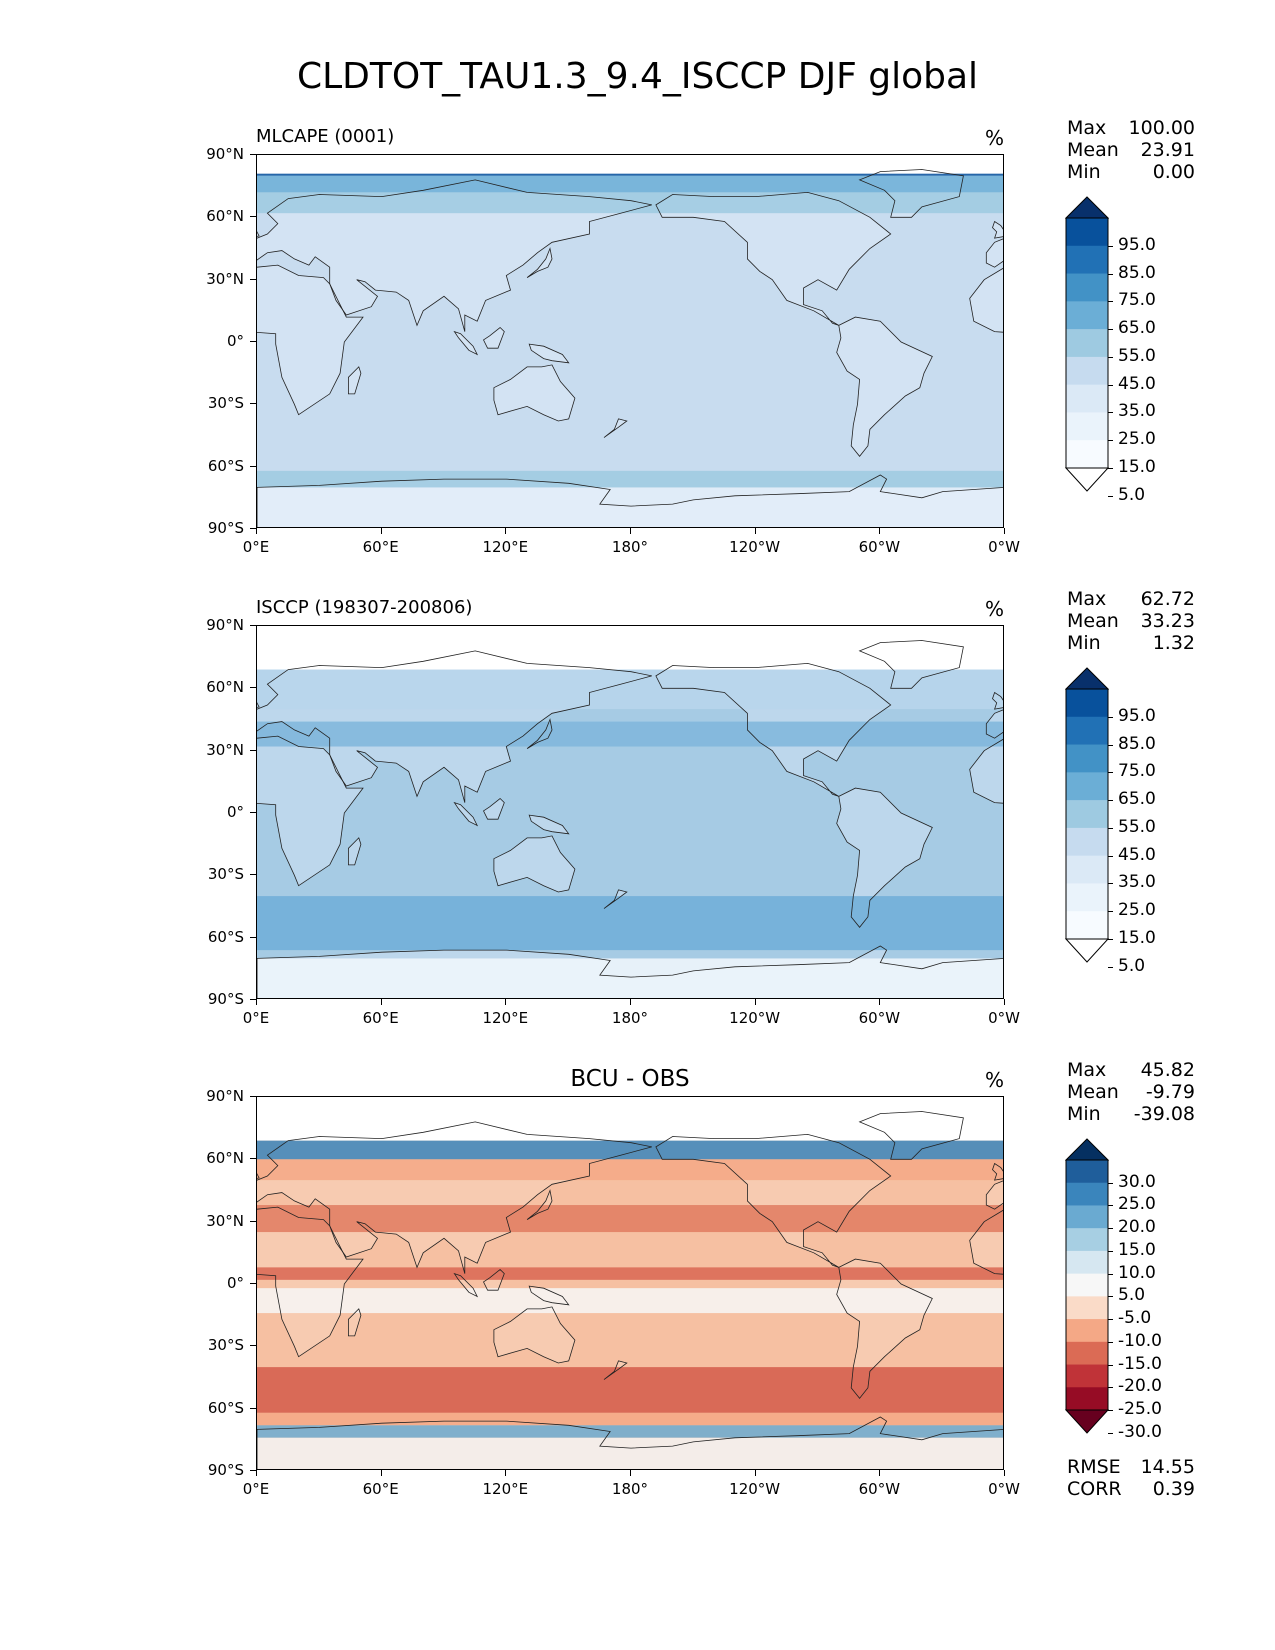 This screenshot has width=1275, height=1650. What do you see at coordinates (225, 154) in the screenshot?
I see `y-tick-label: 90°N` at bounding box center [225, 154].